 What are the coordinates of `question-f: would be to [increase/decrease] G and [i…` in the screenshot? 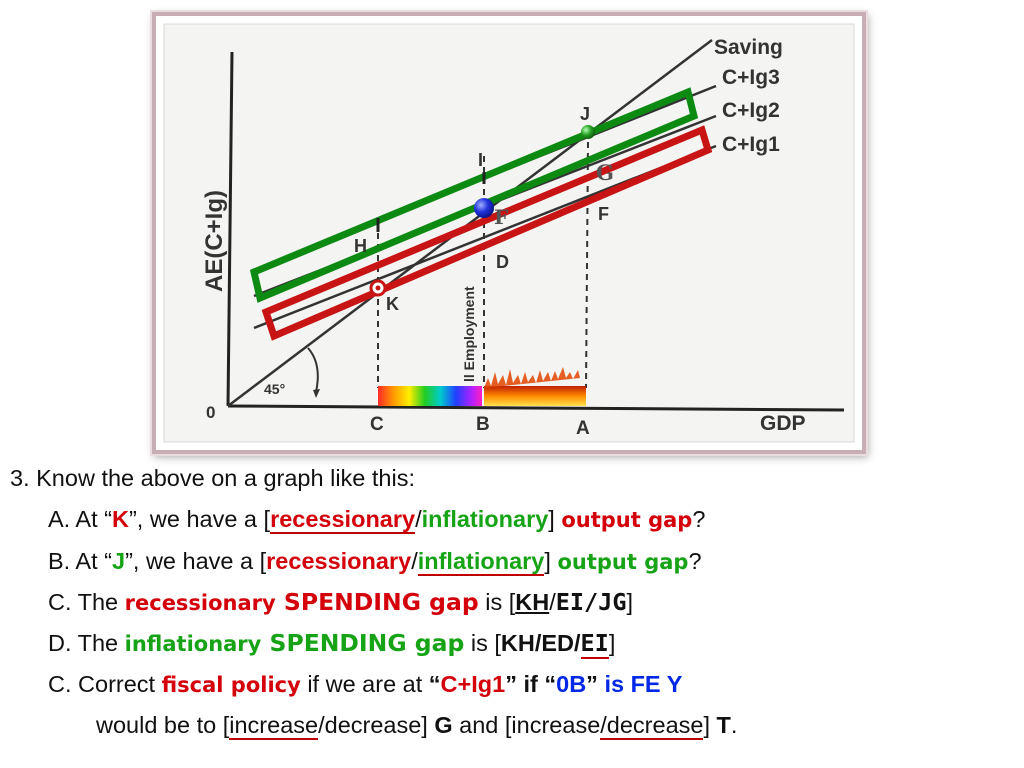 It's located at (416, 725).